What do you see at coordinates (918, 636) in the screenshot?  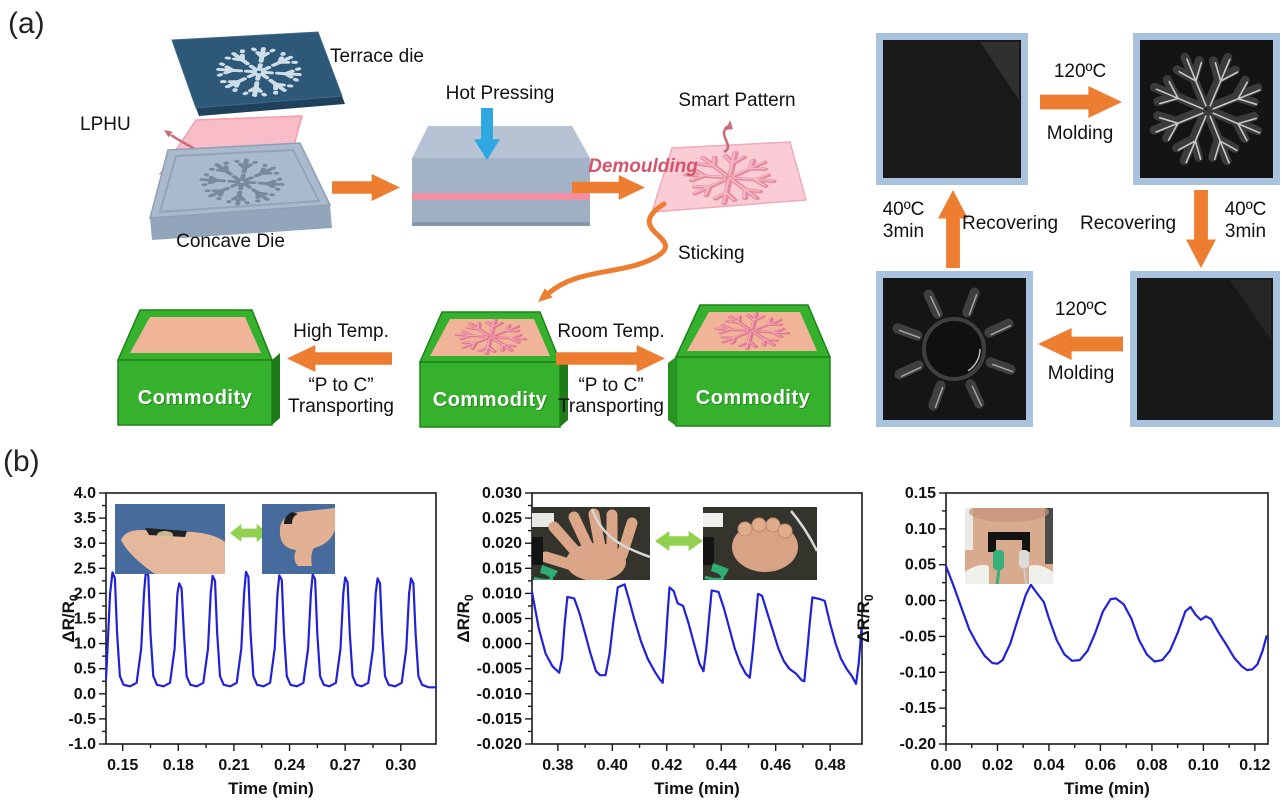 I see `svg-text: -0.05` at bounding box center [918, 636].